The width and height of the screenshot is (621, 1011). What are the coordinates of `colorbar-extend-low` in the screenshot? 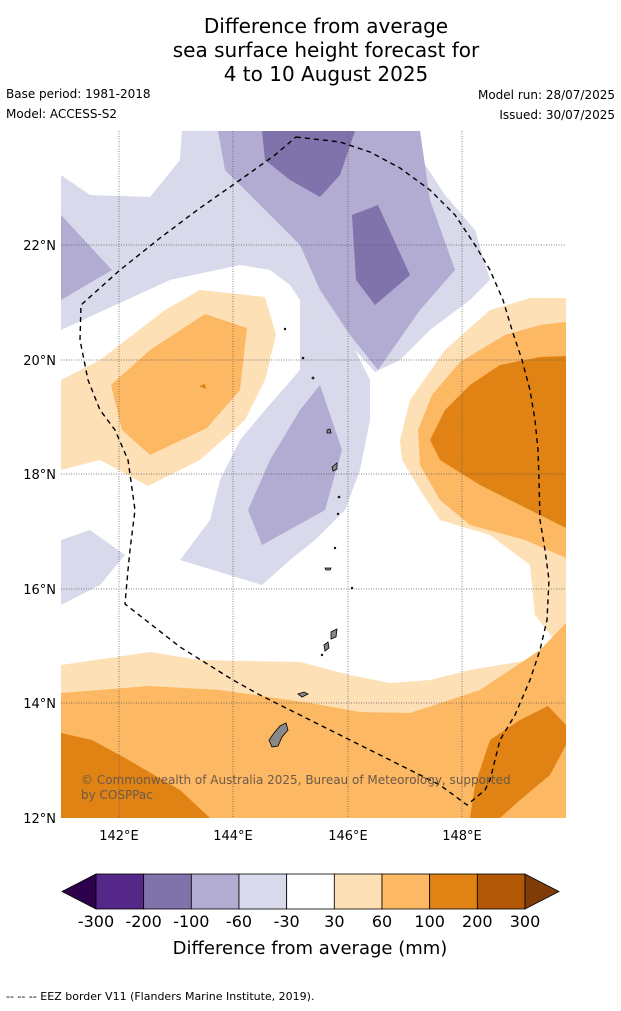 It's located at (79, 891).